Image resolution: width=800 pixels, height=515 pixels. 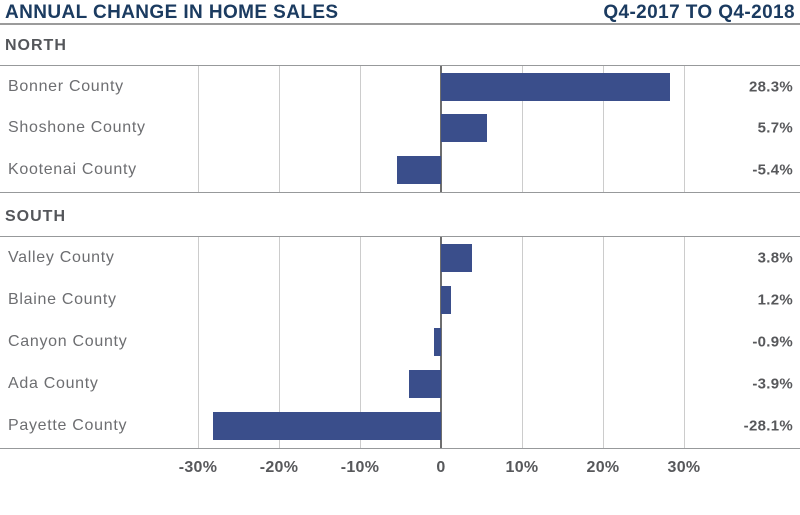 What do you see at coordinates (68, 425) in the screenshot?
I see `category-label: Payette County` at bounding box center [68, 425].